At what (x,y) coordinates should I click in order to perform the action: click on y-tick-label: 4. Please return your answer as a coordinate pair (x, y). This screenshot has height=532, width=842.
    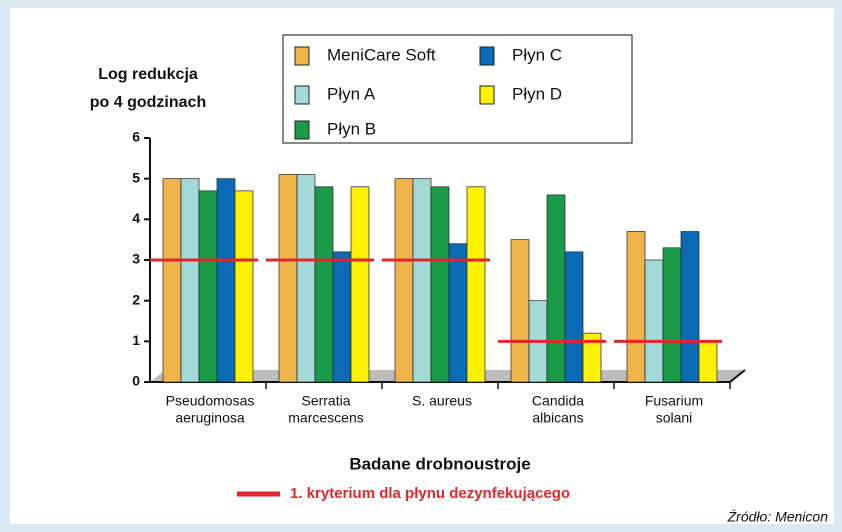
    Looking at the image, I should click on (136, 218).